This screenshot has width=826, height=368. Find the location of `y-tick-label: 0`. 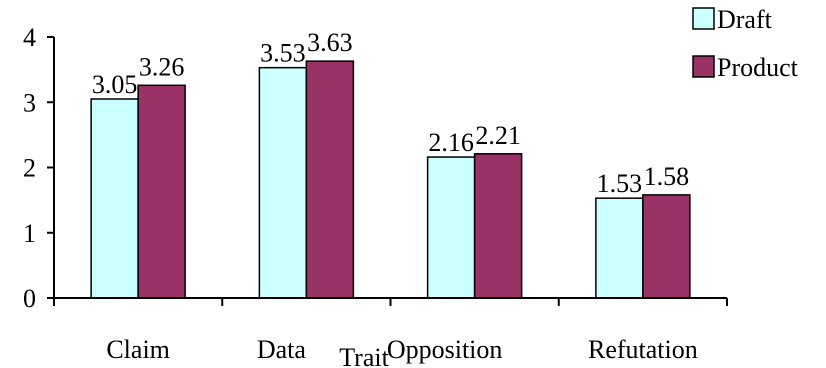

y-tick-label: 0 is located at coordinates (29, 298).